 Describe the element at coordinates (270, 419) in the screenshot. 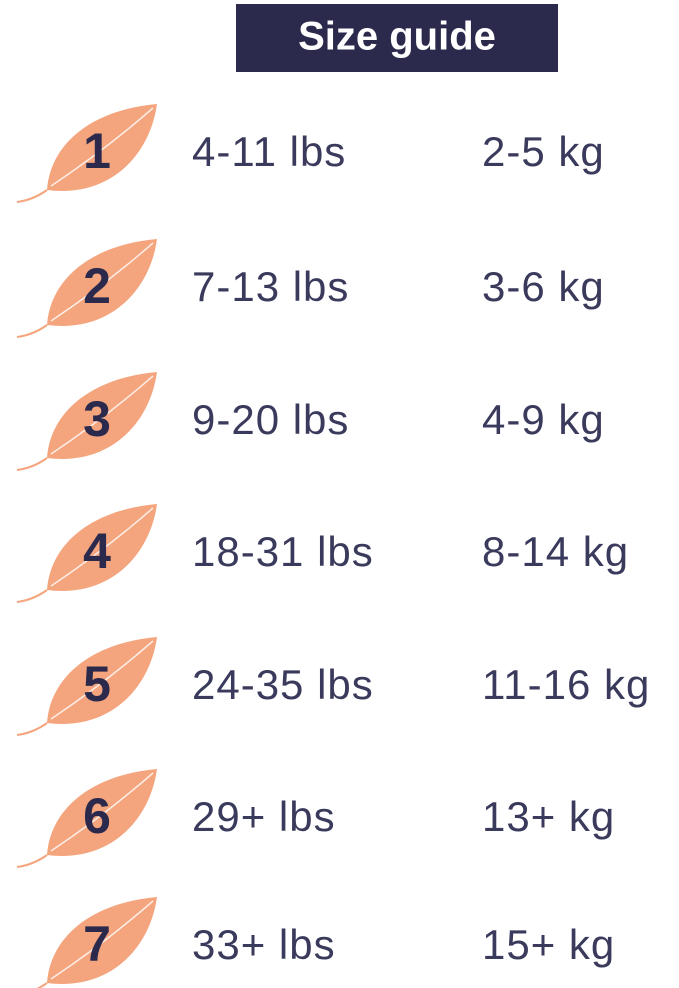

I see `weight-lbs: 9-20 lbs` at that location.